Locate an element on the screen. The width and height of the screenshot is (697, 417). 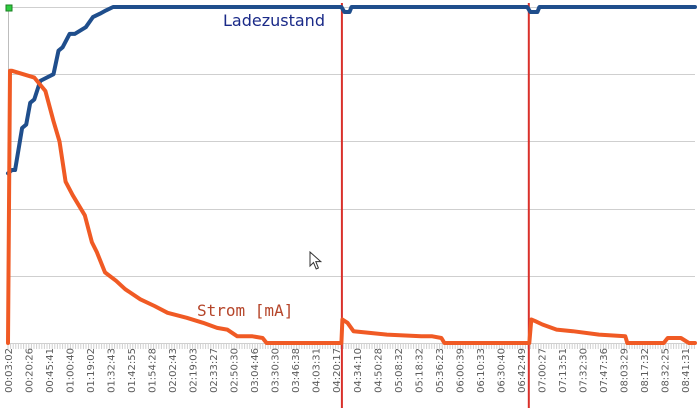
x-tick-label: 05:36:23 is located at coordinates (440, 370).